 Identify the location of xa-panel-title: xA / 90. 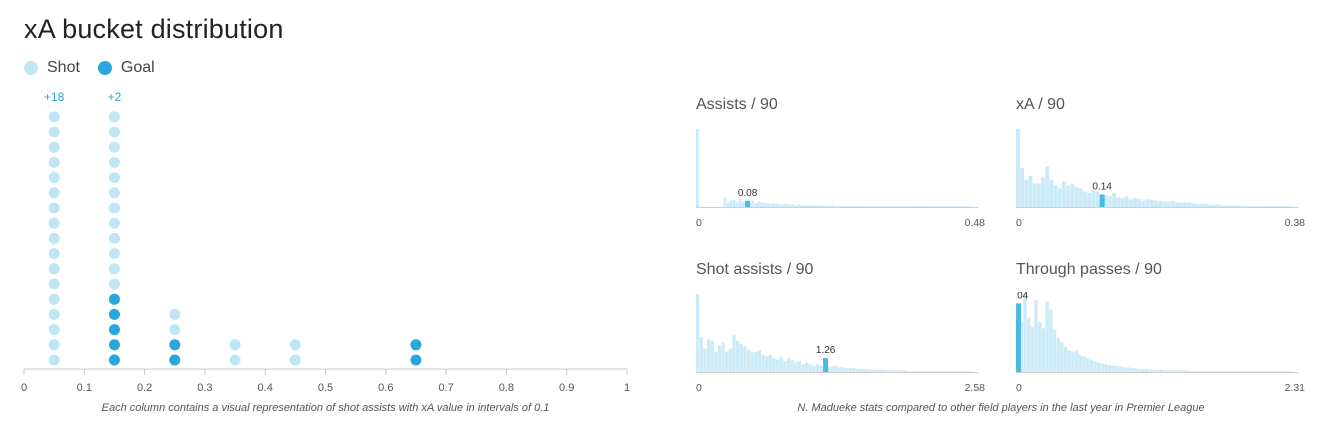
(1040, 104).